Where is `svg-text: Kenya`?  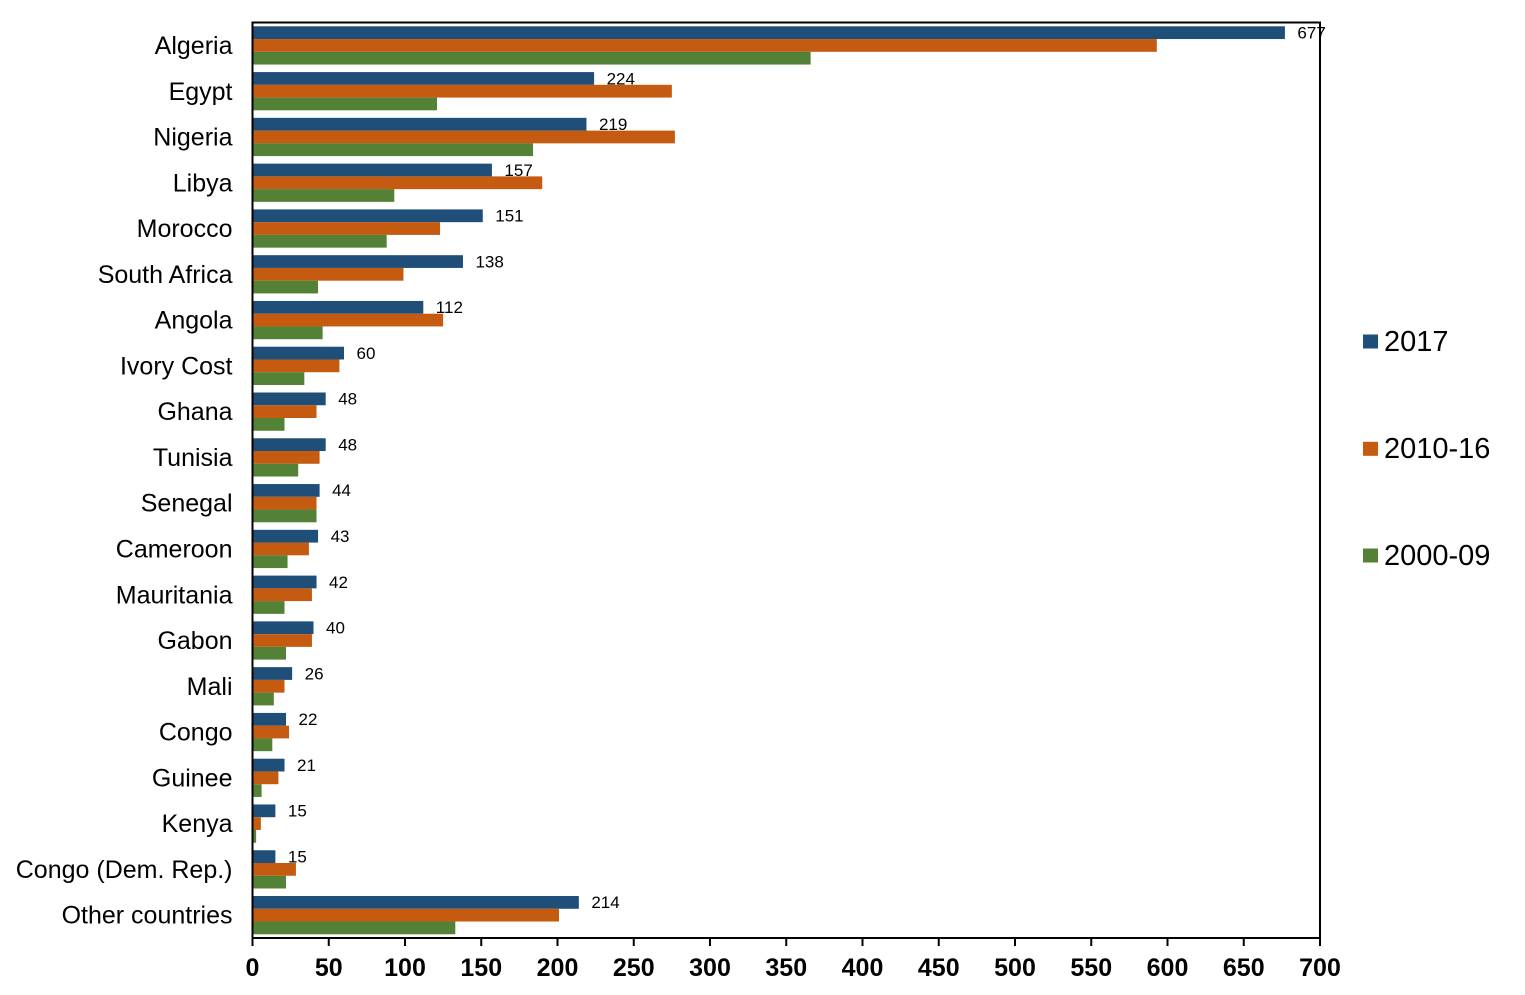
svg-text: Kenya is located at coordinates (197, 824).